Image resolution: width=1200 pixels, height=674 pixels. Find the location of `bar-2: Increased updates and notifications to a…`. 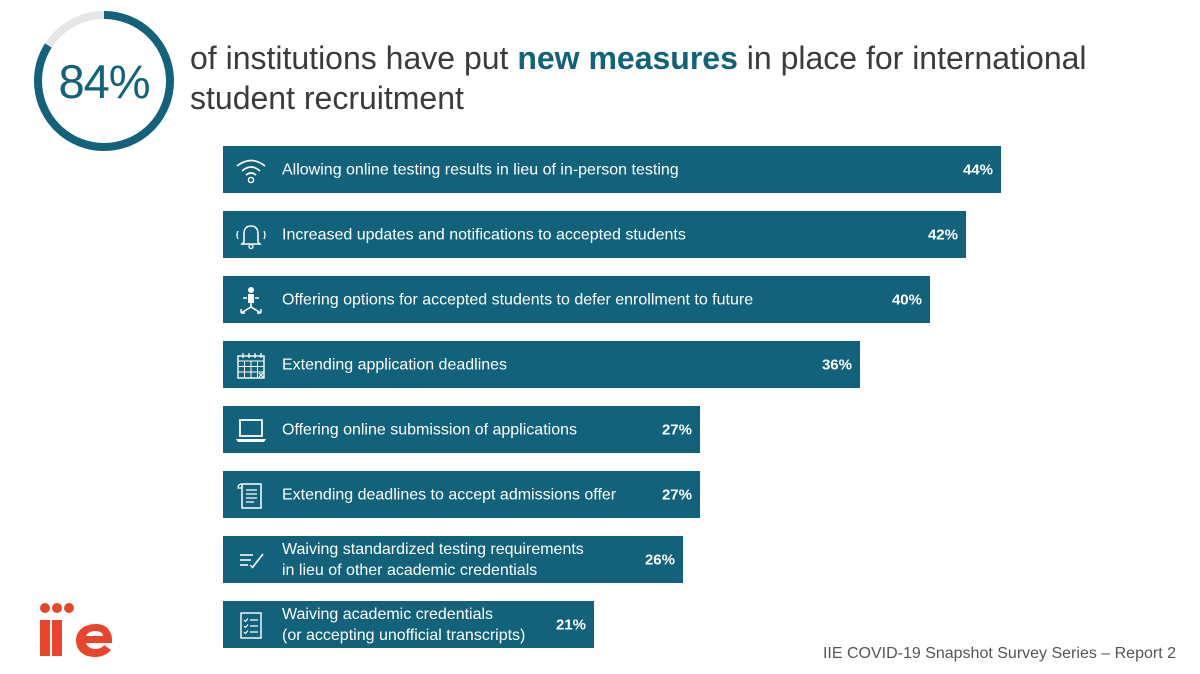

bar-2: Increased updates and notifications to a… is located at coordinates (594, 234).